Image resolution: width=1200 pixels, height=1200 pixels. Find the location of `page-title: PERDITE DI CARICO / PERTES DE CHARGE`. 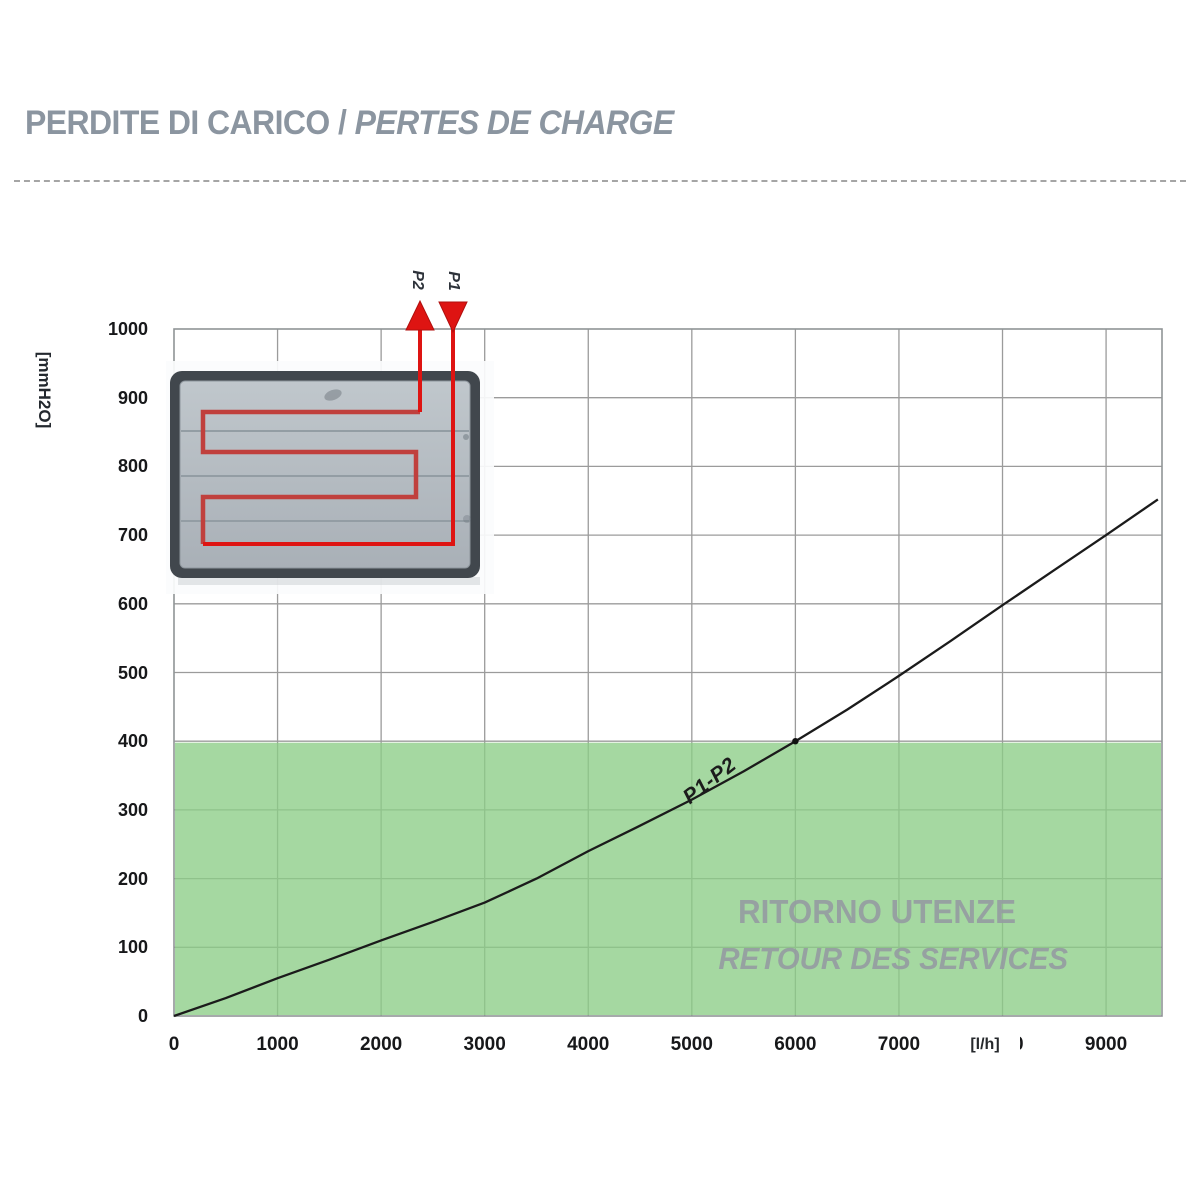

page-title: PERDITE DI CARICO / PERTES DE CHARGE is located at coordinates (349, 123).